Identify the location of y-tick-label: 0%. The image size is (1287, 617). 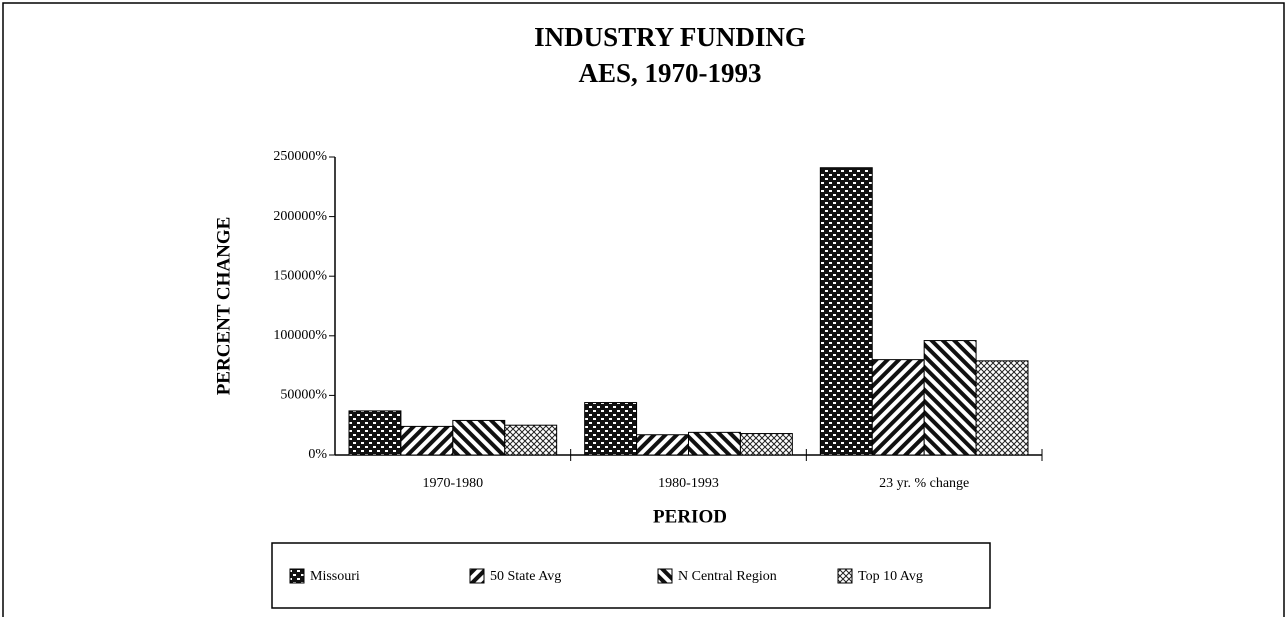
(317, 454).